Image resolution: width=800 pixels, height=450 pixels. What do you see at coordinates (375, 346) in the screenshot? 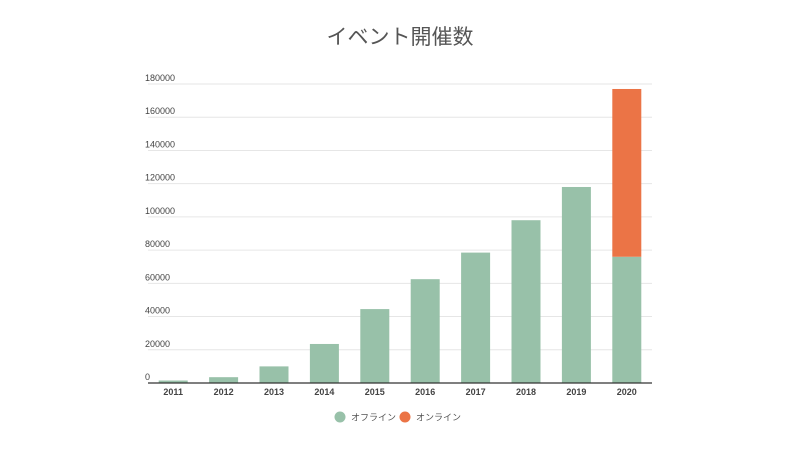
I see `bar-offline-2015` at bounding box center [375, 346].